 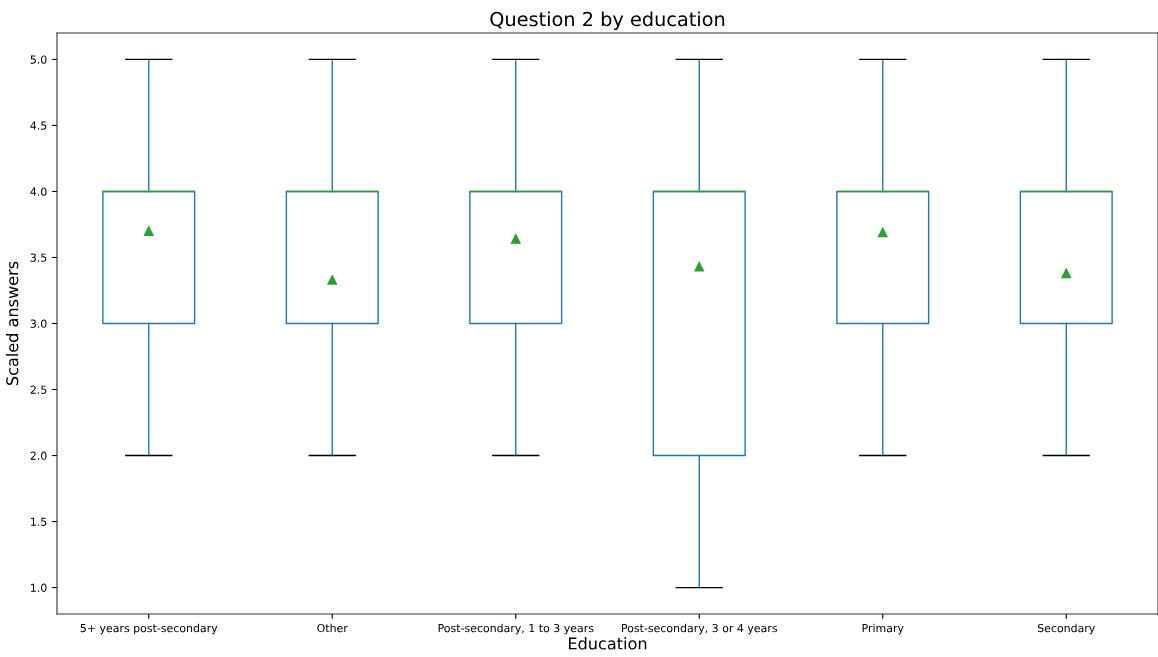 I want to click on x-tick-label: Secondary, so click(x=1066, y=629).